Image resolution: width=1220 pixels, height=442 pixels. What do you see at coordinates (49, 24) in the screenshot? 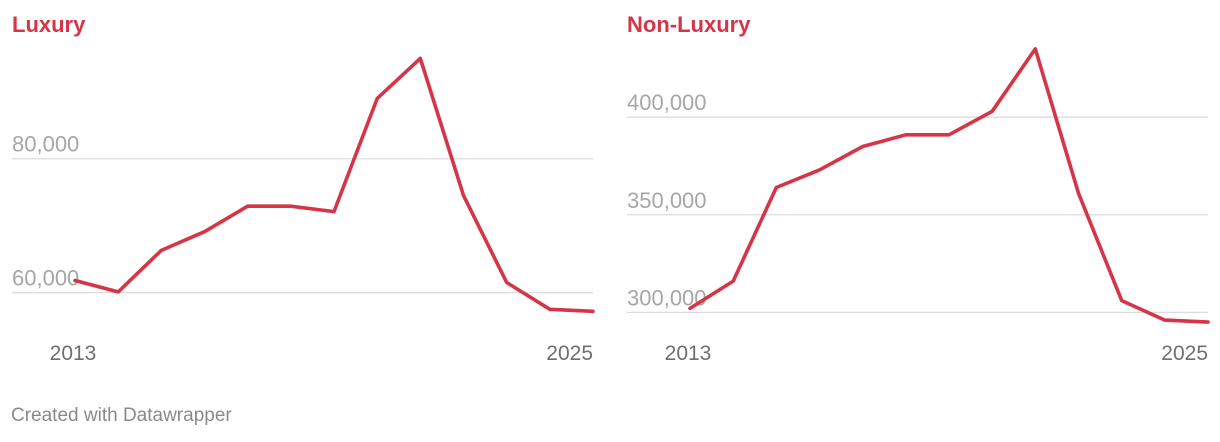
I see `chart-title: Luxury` at bounding box center [49, 24].